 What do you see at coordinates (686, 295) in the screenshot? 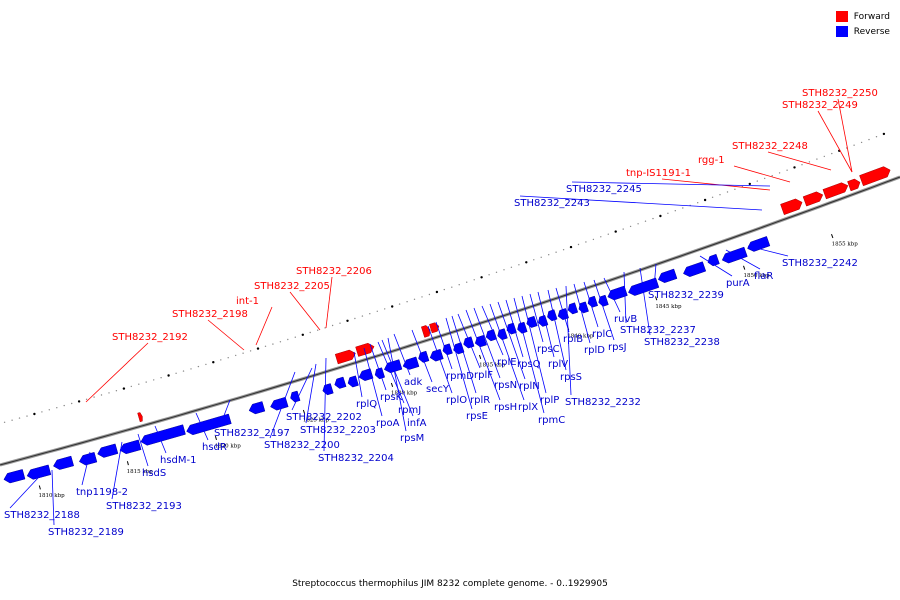
I see `reverse-gene-label: STH8232_2239` at bounding box center [686, 295].